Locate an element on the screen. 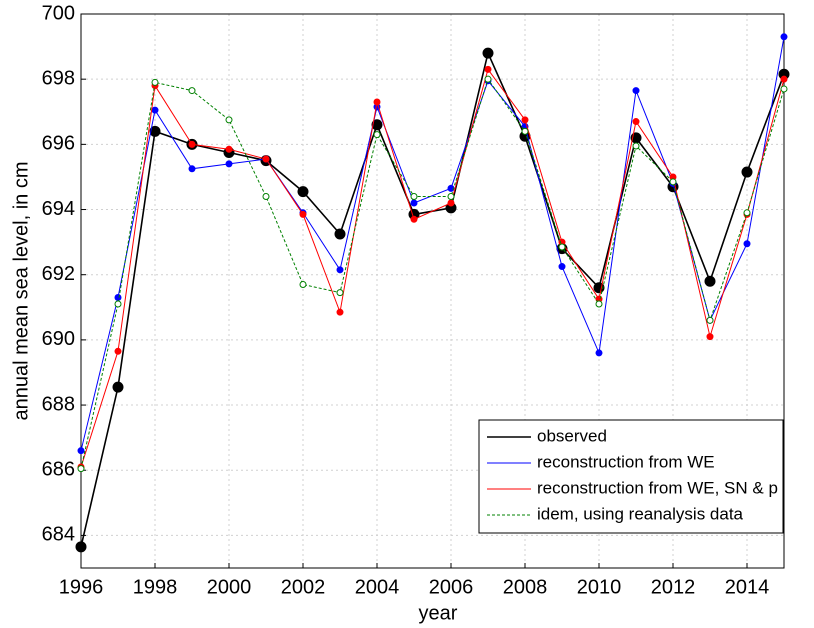 This screenshot has width=814, height=628. legend-label: reconstruction from WE is located at coordinates (626, 461).